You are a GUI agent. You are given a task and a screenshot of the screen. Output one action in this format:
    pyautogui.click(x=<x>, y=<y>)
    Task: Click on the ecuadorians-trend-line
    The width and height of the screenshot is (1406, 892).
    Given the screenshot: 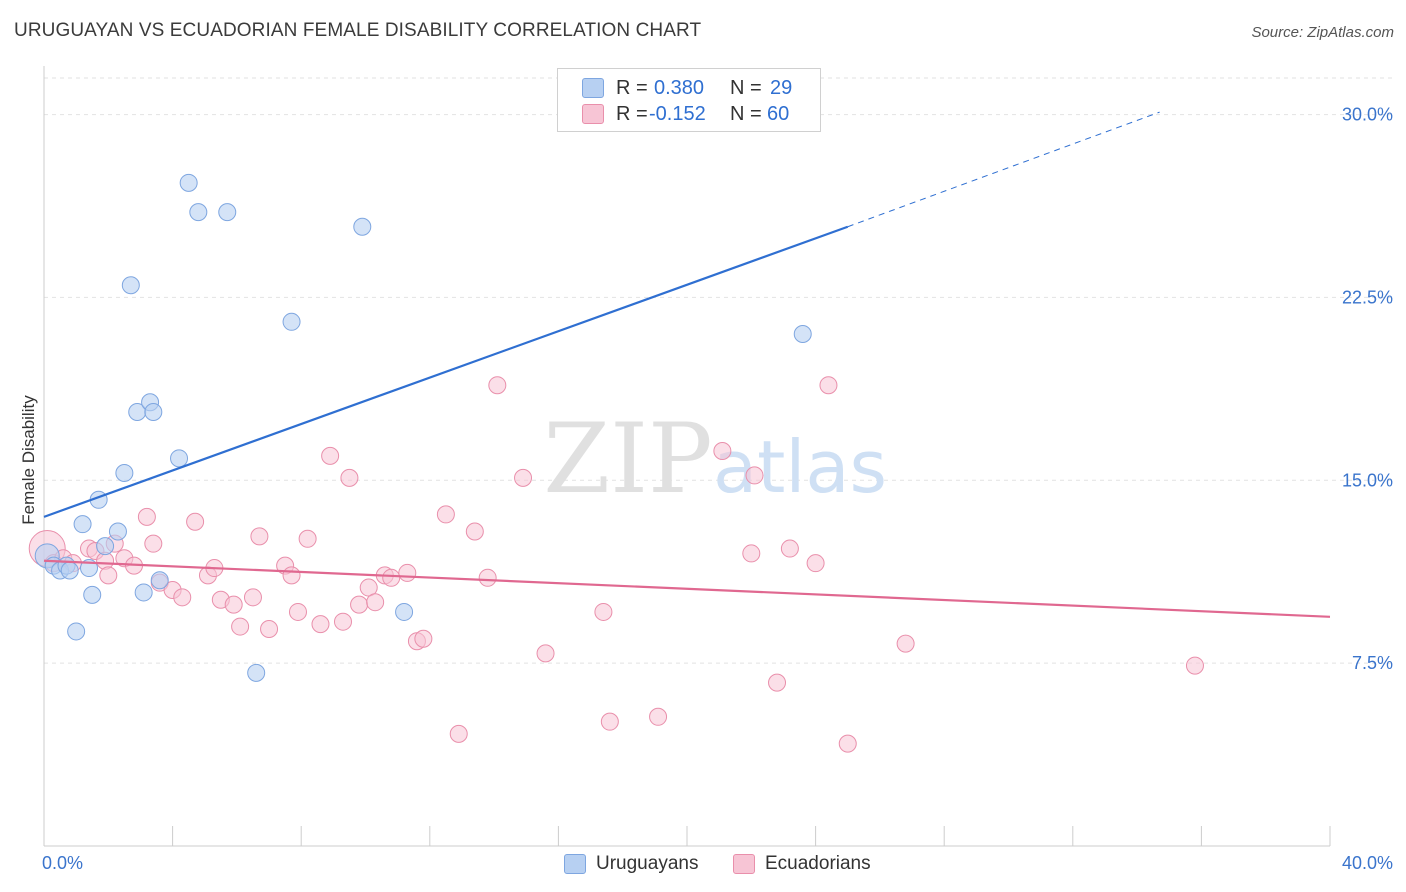 What is the action you would take?
    pyautogui.click(x=687, y=588)
    